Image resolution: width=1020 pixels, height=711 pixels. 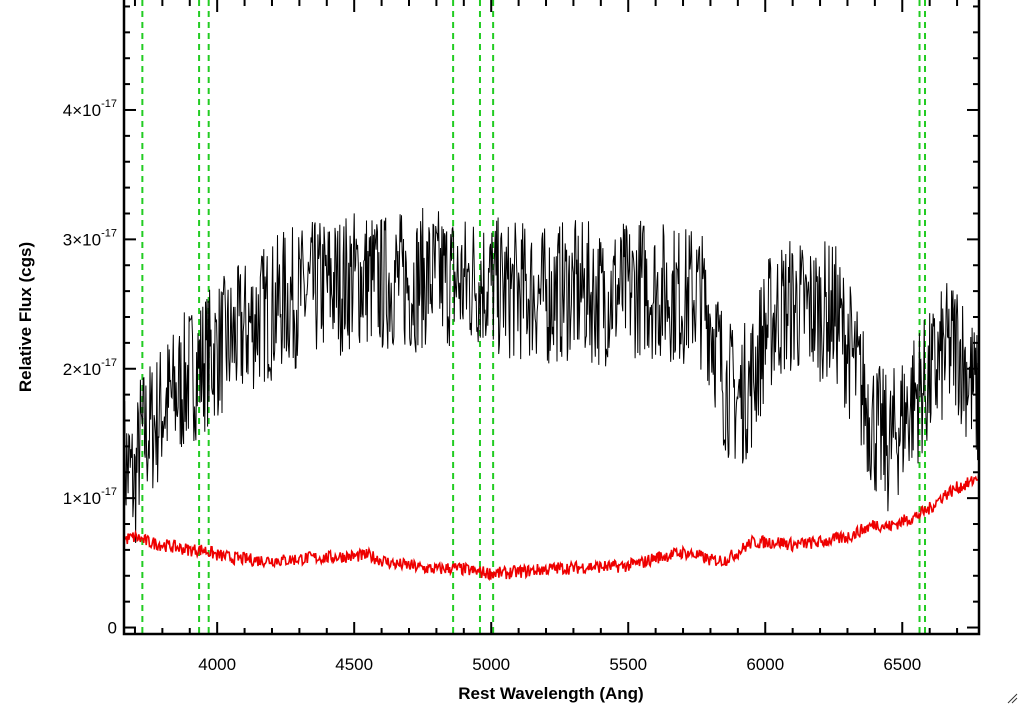 What do you see at coordinates (90, 109) in the screenshot?
I see `y-tick-label: 4×10⁻¹⁷` at bounding box center [90, 109].